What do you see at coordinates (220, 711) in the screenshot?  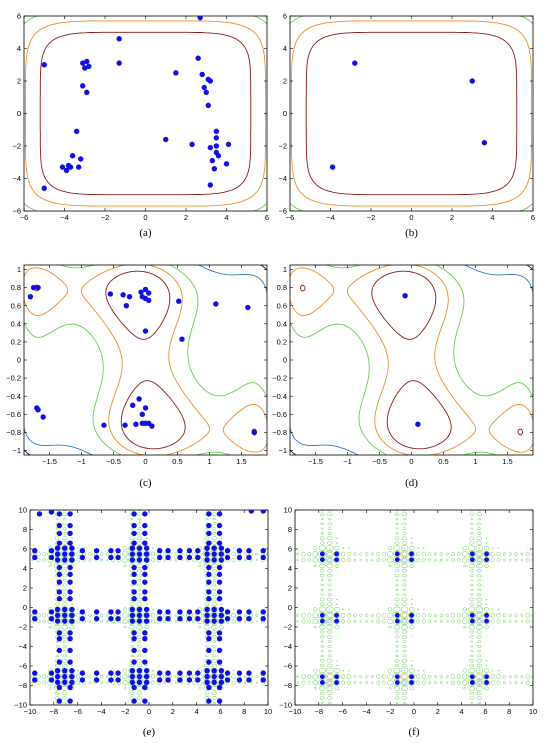 I see `x-tick-label: 6` at bounding box center [220, 711].